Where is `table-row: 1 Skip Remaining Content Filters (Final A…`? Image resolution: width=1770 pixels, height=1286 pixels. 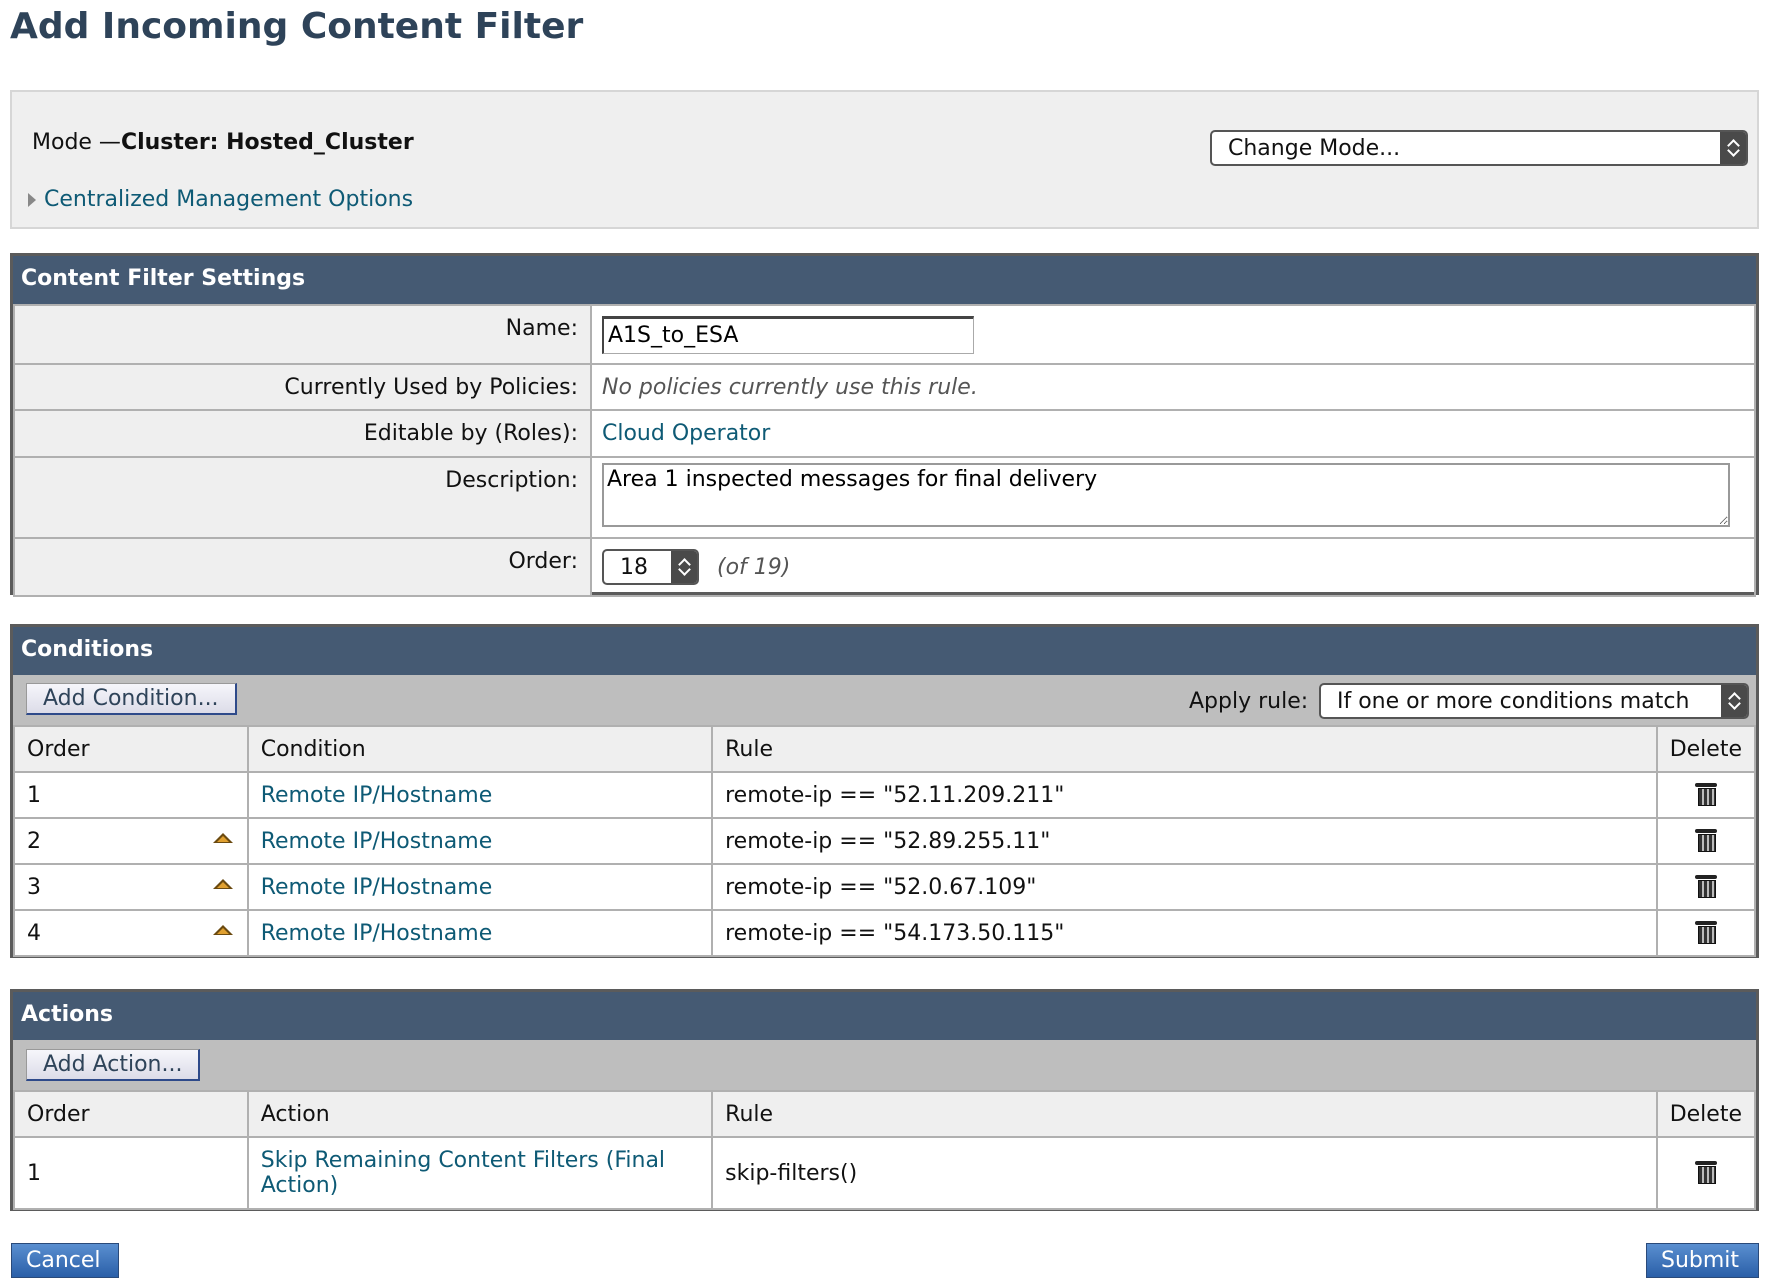
table-row: 1 Skip Remaining Content Filters (Final A… is located at coordinates (885, 1173).